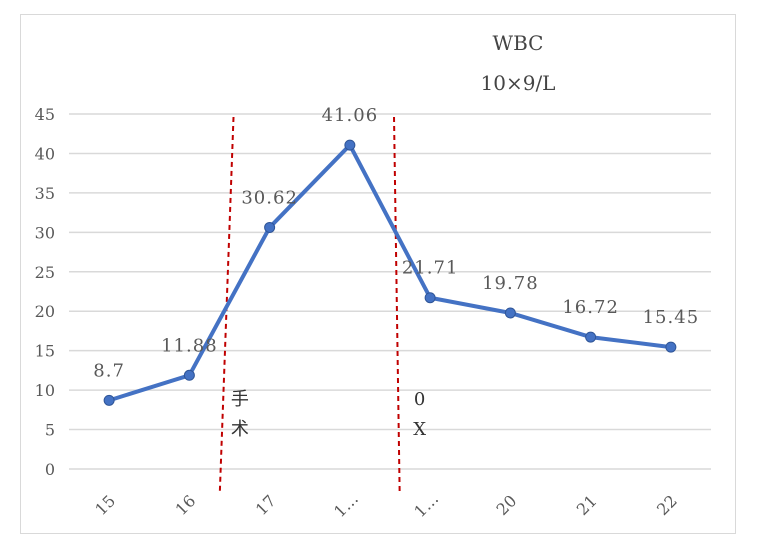  I want to click on data-label: 41.06, so click(350, 115).